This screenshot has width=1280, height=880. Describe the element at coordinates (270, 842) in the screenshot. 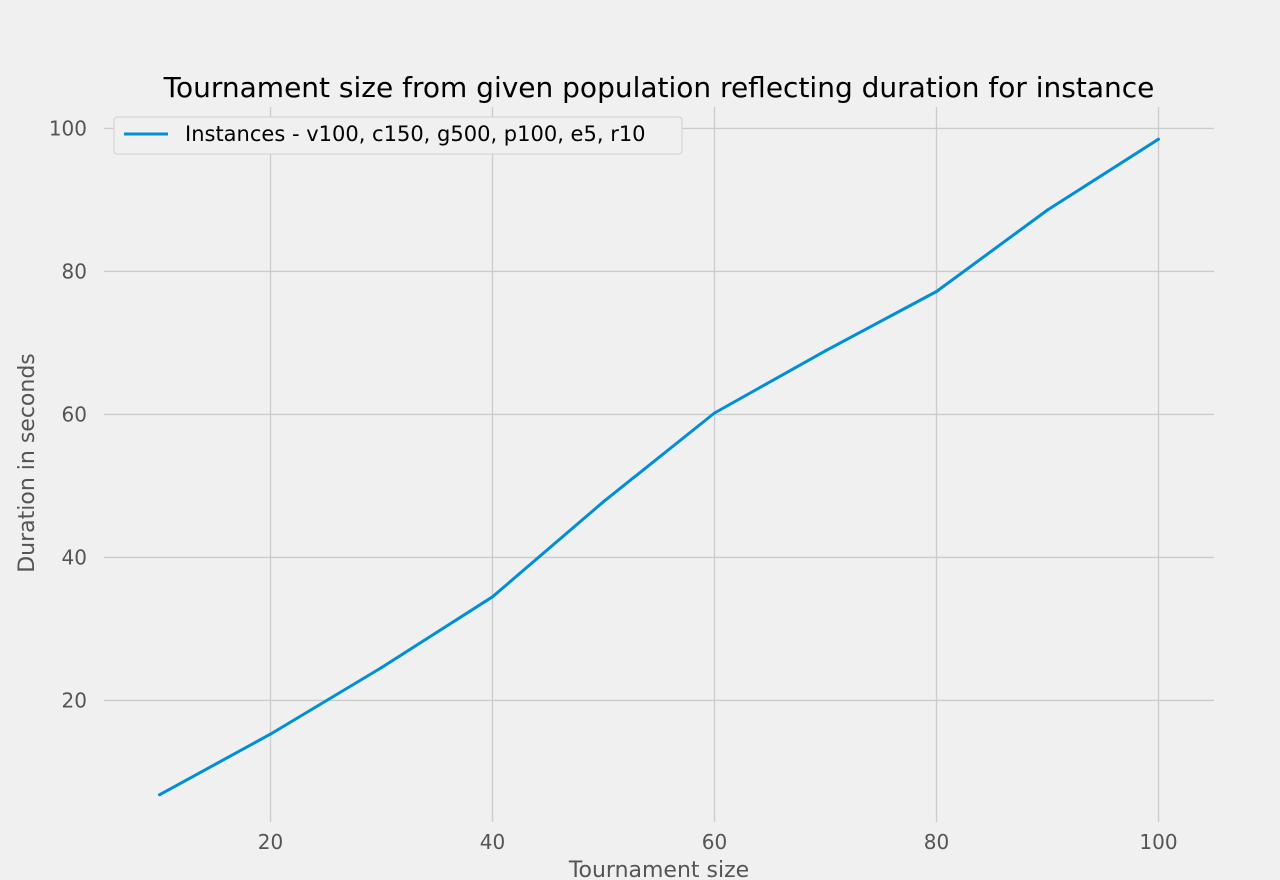

I see `x-tick-label: 20` at that location.